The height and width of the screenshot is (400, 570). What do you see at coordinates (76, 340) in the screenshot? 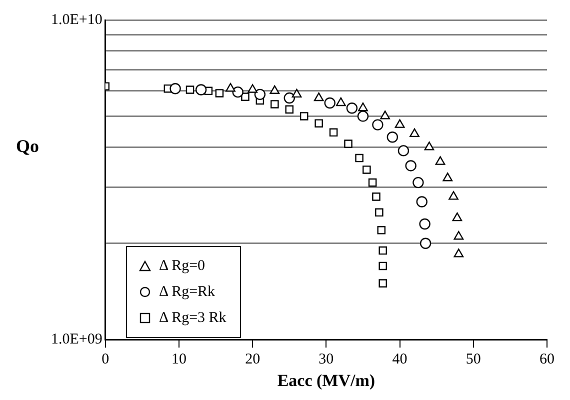
I see `y-tick-label: 1.0E+09` at bounding box center [76, 340].